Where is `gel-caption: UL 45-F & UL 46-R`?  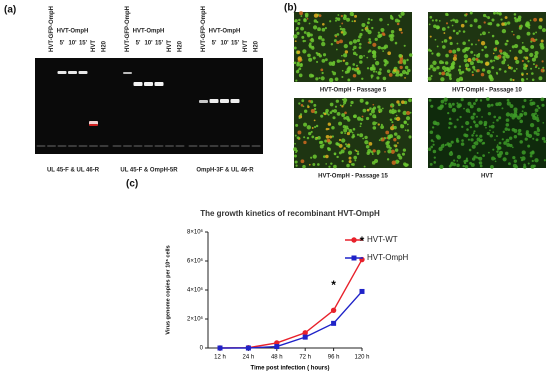
gel-caption: UL 45-F & UL 46-R is located at coordinates (73, 171).